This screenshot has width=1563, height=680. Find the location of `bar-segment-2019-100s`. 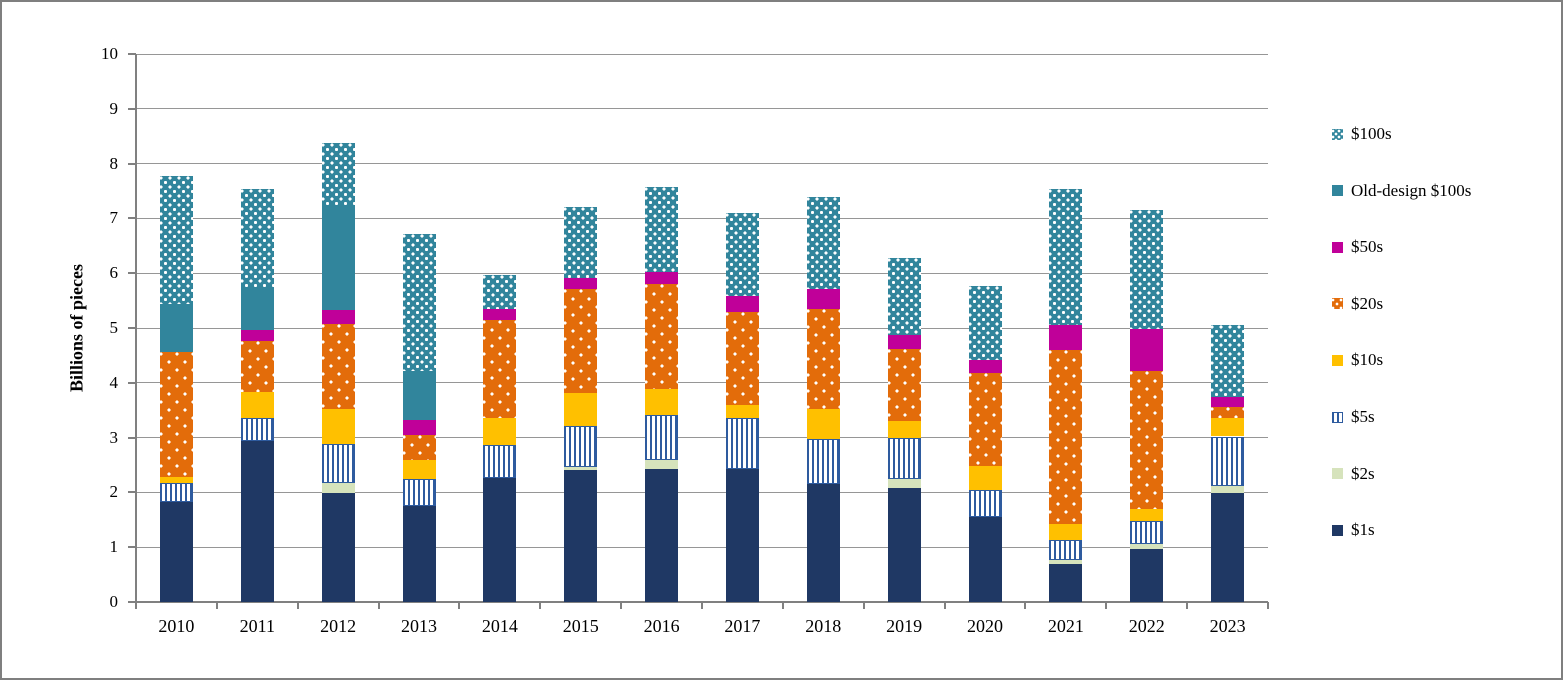

bar-segment-2019-100s is located at coordinates (904, 296).